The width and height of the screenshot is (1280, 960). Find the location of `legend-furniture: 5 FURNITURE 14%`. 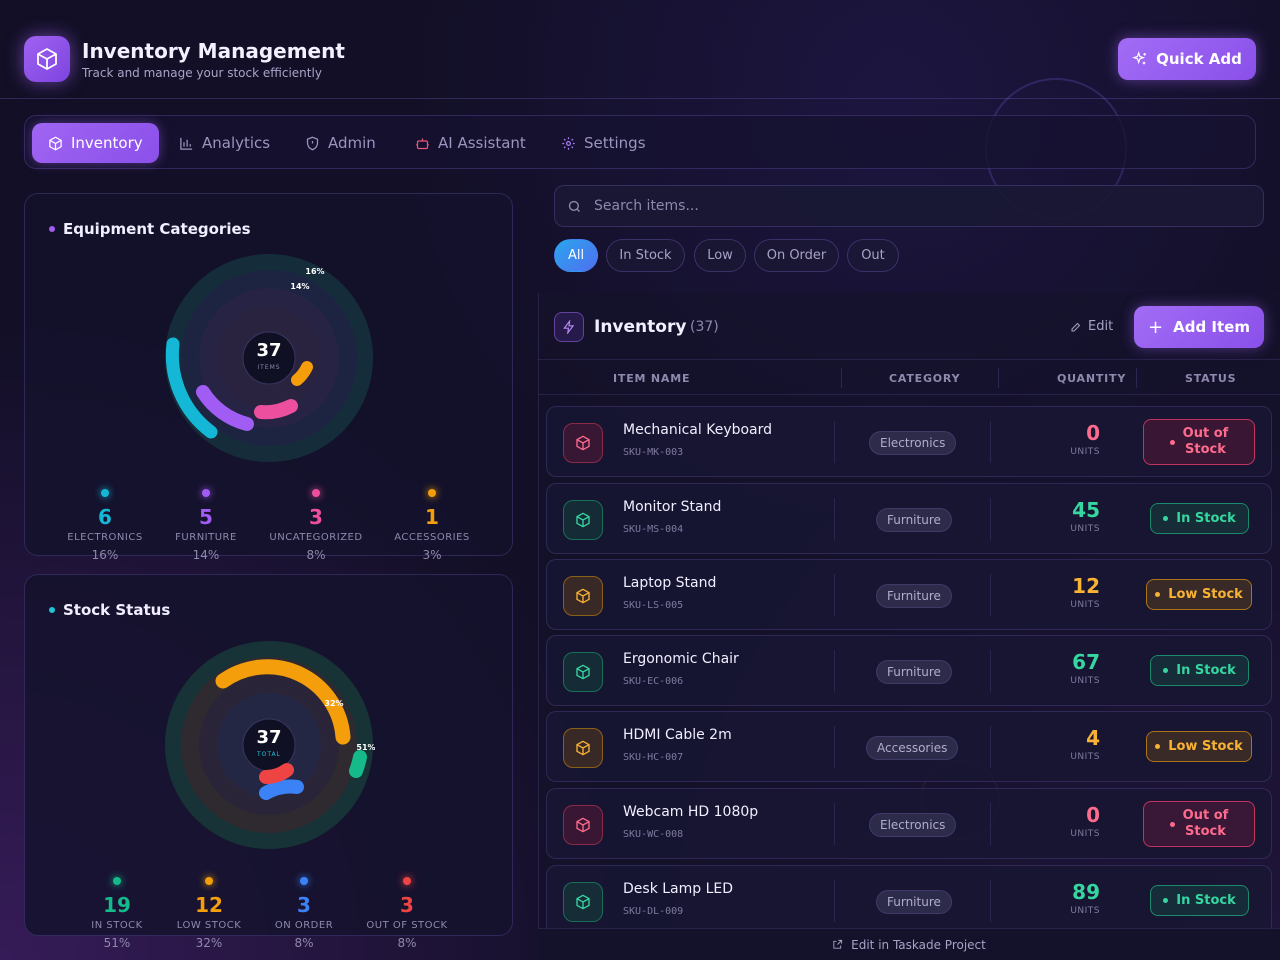

legend-furniture: 5 FURNITURE 14% is located at coordinates (206, 525).